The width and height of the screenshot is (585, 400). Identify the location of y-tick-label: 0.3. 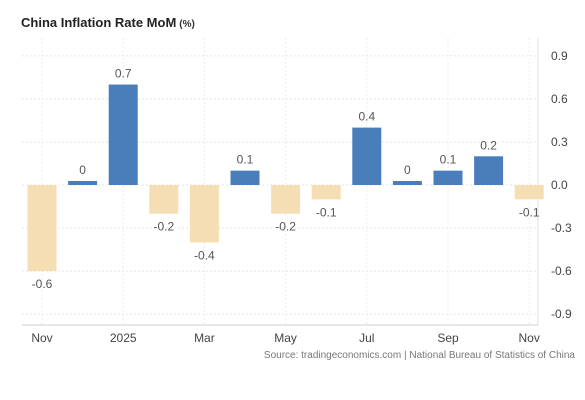
(559, 142).